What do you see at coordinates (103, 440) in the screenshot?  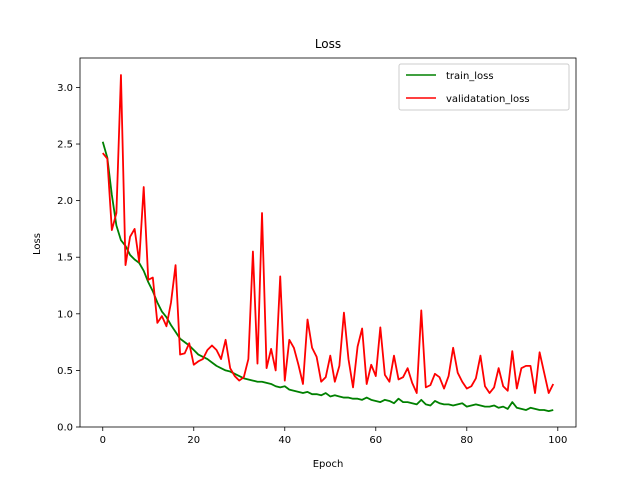 I see `x-tick-label: 0` at bounding box center [103, 440].